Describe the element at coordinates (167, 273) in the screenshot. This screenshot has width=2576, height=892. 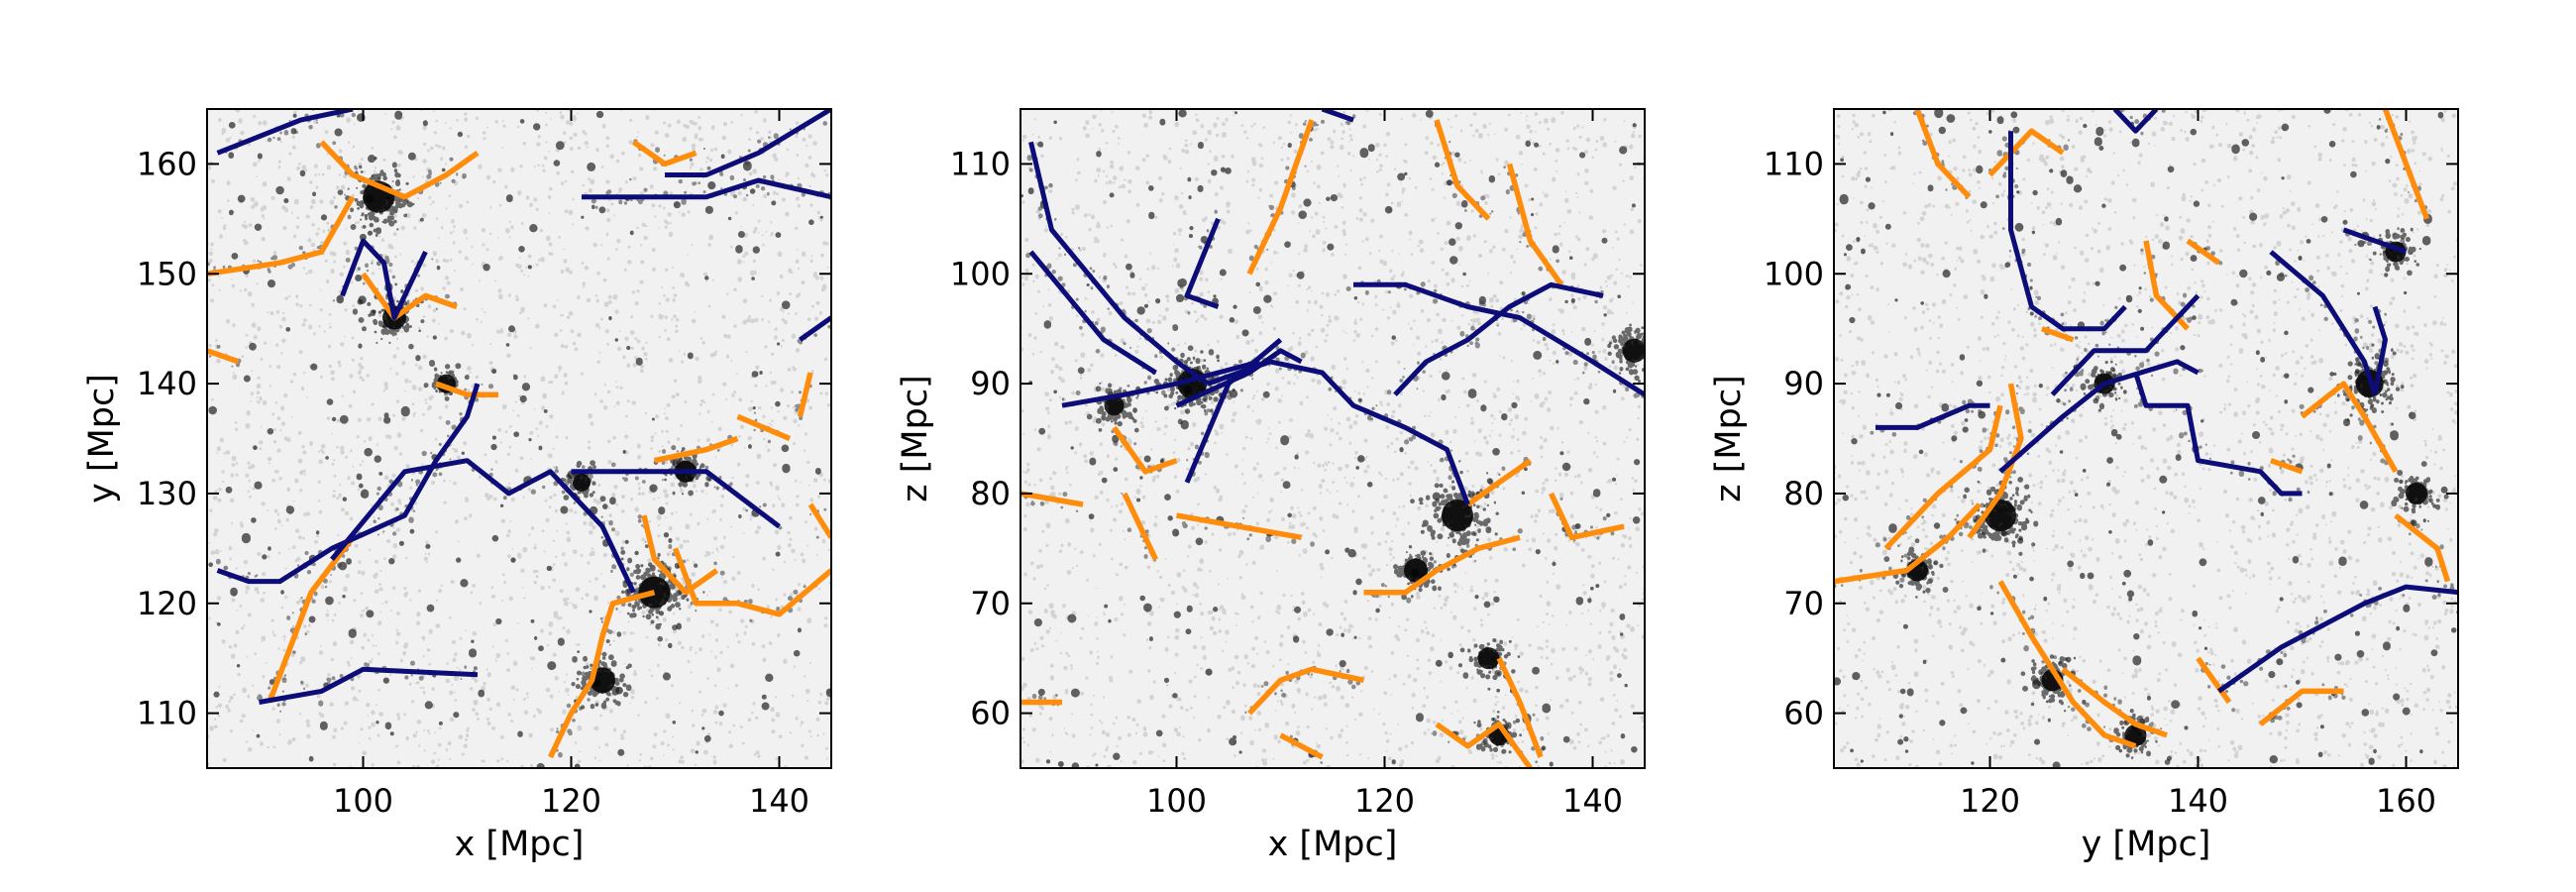
I see `y-tick-label: 150` at that location.